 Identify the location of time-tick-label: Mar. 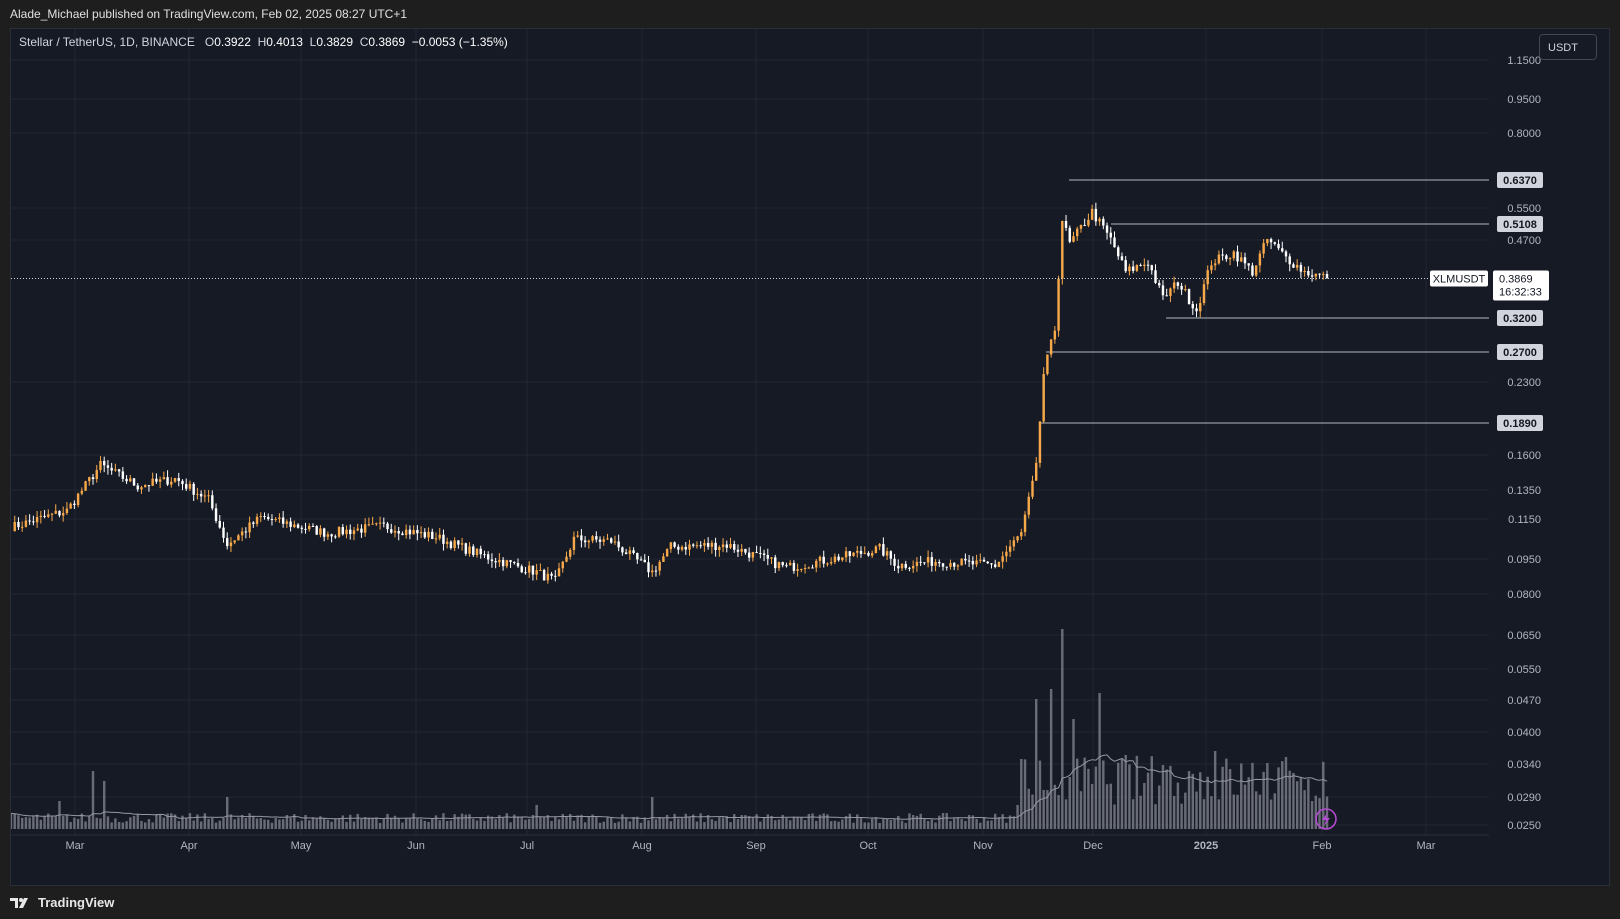
(75, 846).